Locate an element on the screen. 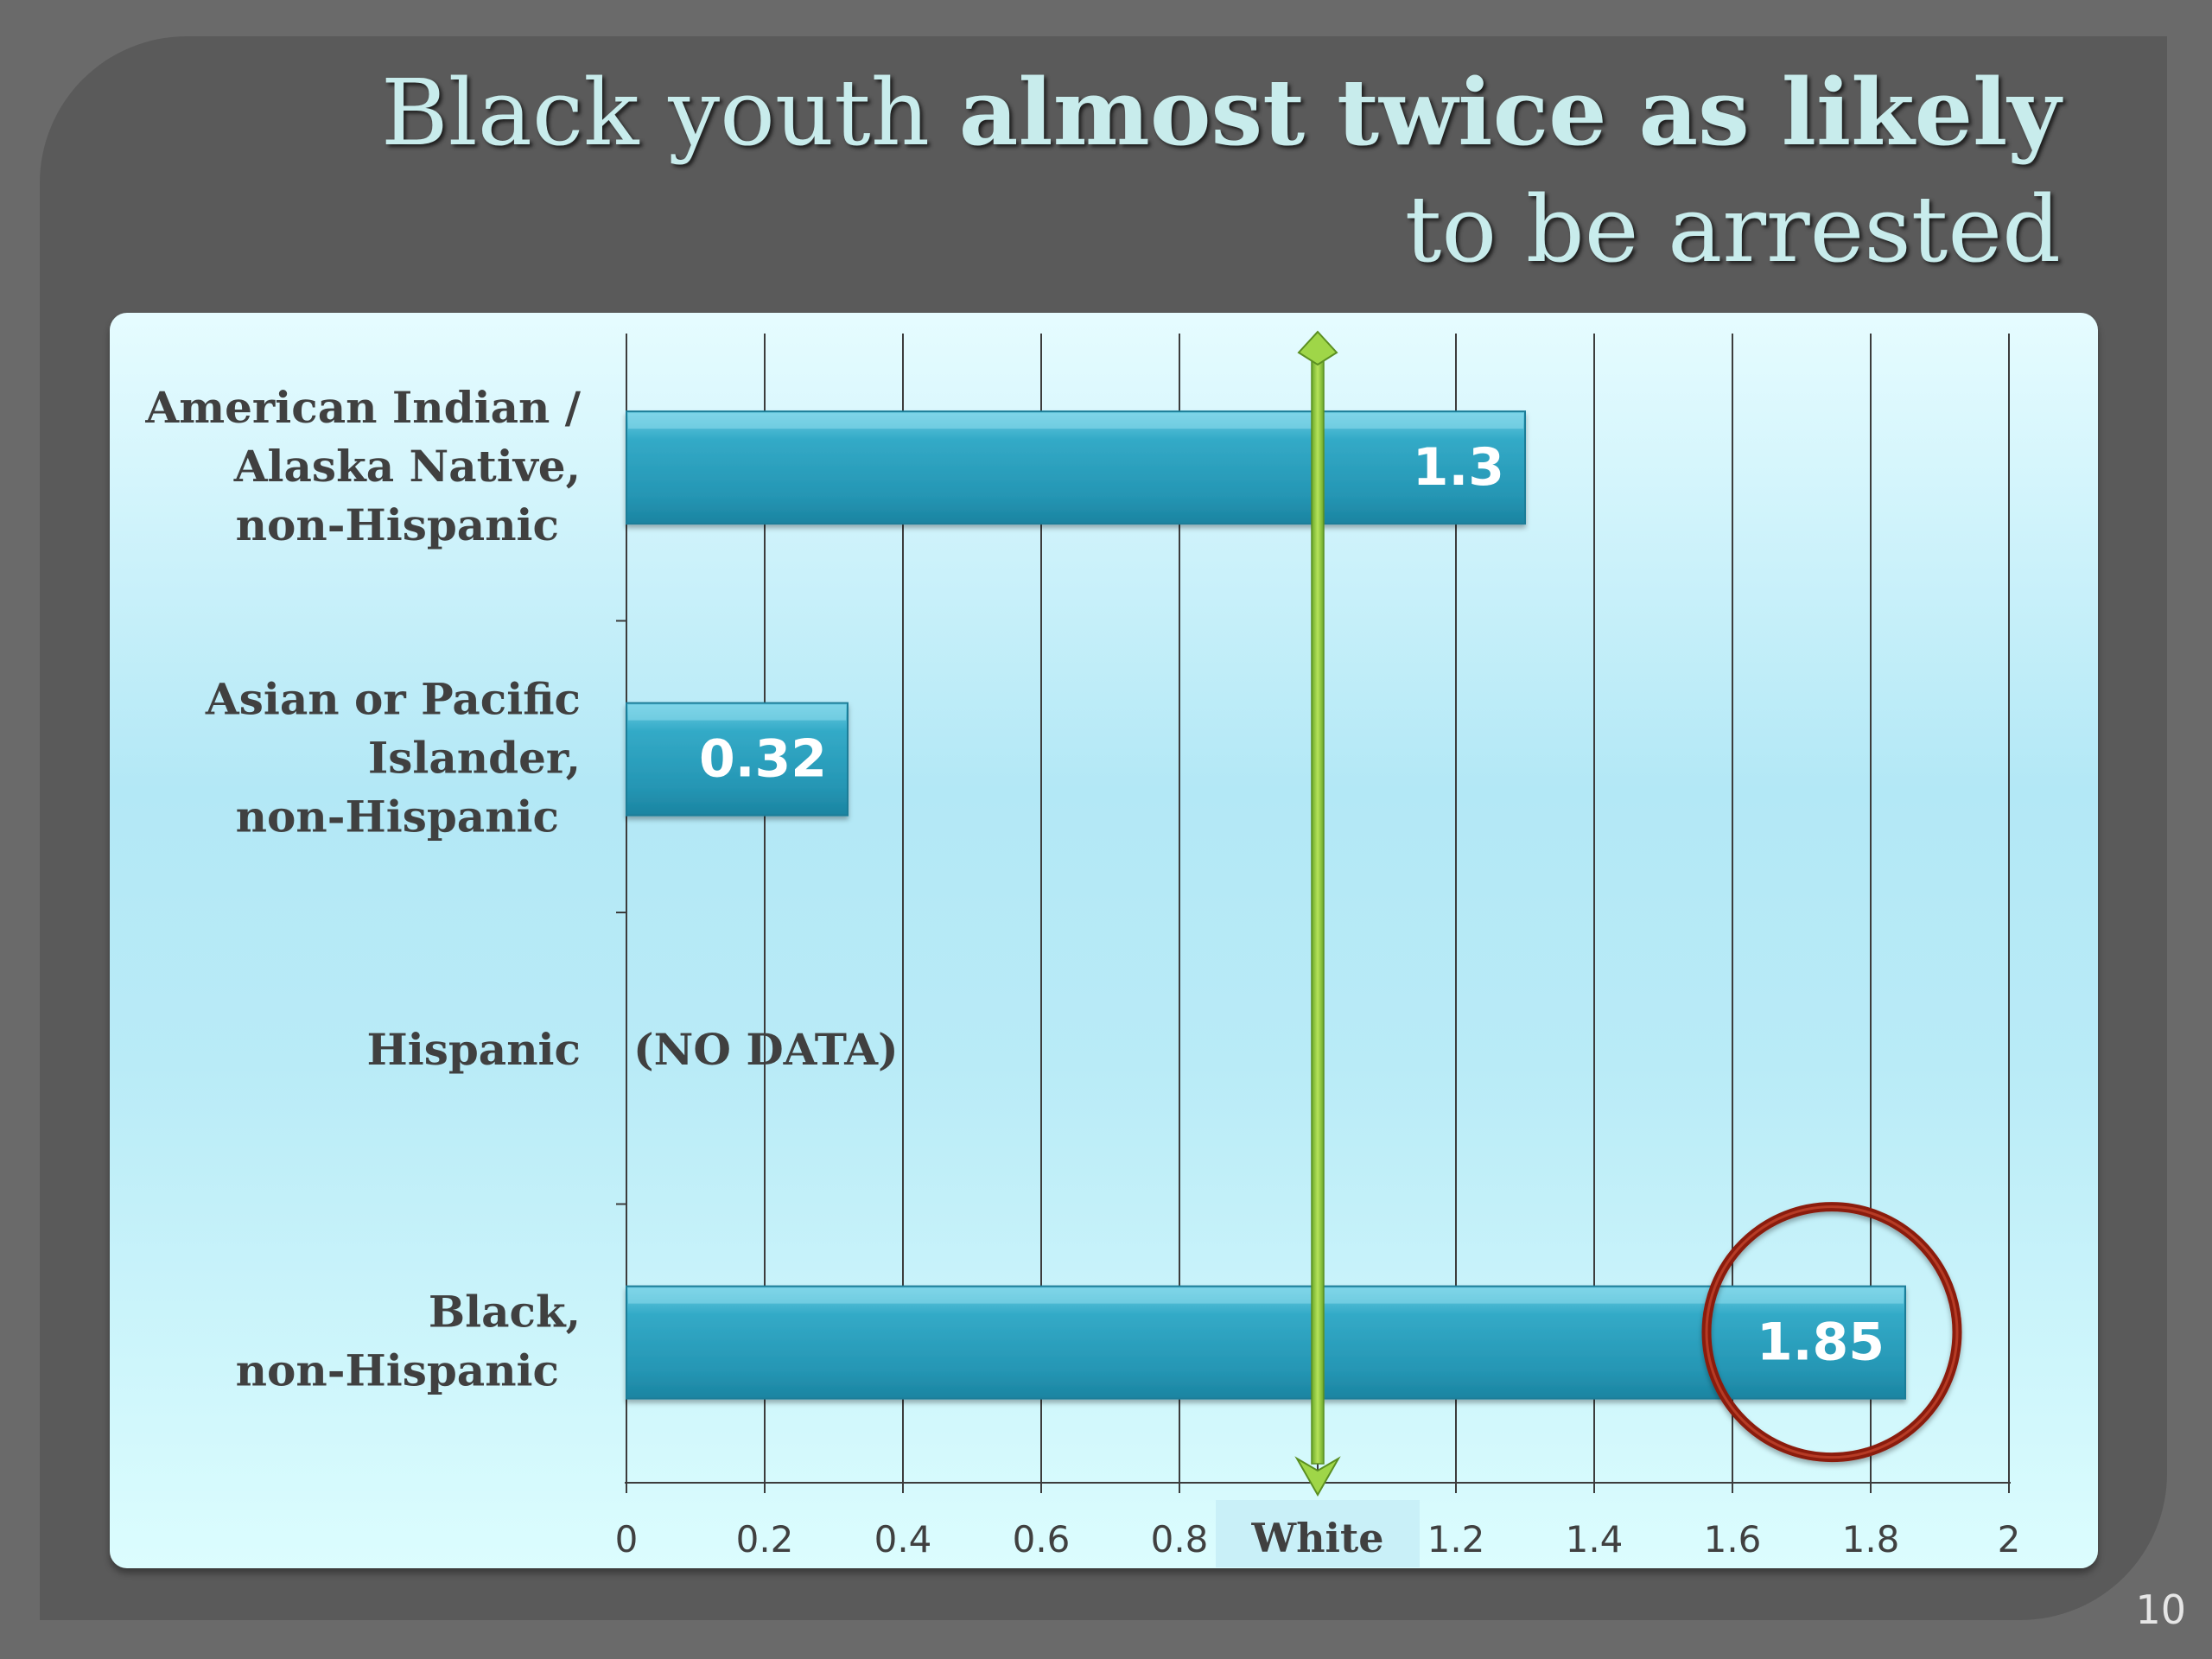 The width and height of the screenshot is (2212, 1659). x-tick-label: 0.2 is located at coordinates (765, 1539).